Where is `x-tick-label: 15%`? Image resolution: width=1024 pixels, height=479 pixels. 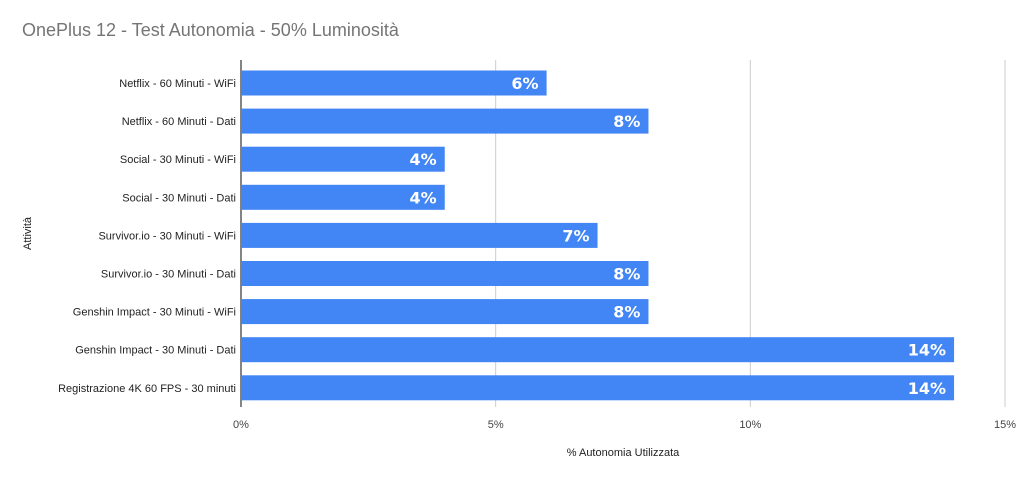
x-tick-label: 15% is located at coordinates (1005, 425).